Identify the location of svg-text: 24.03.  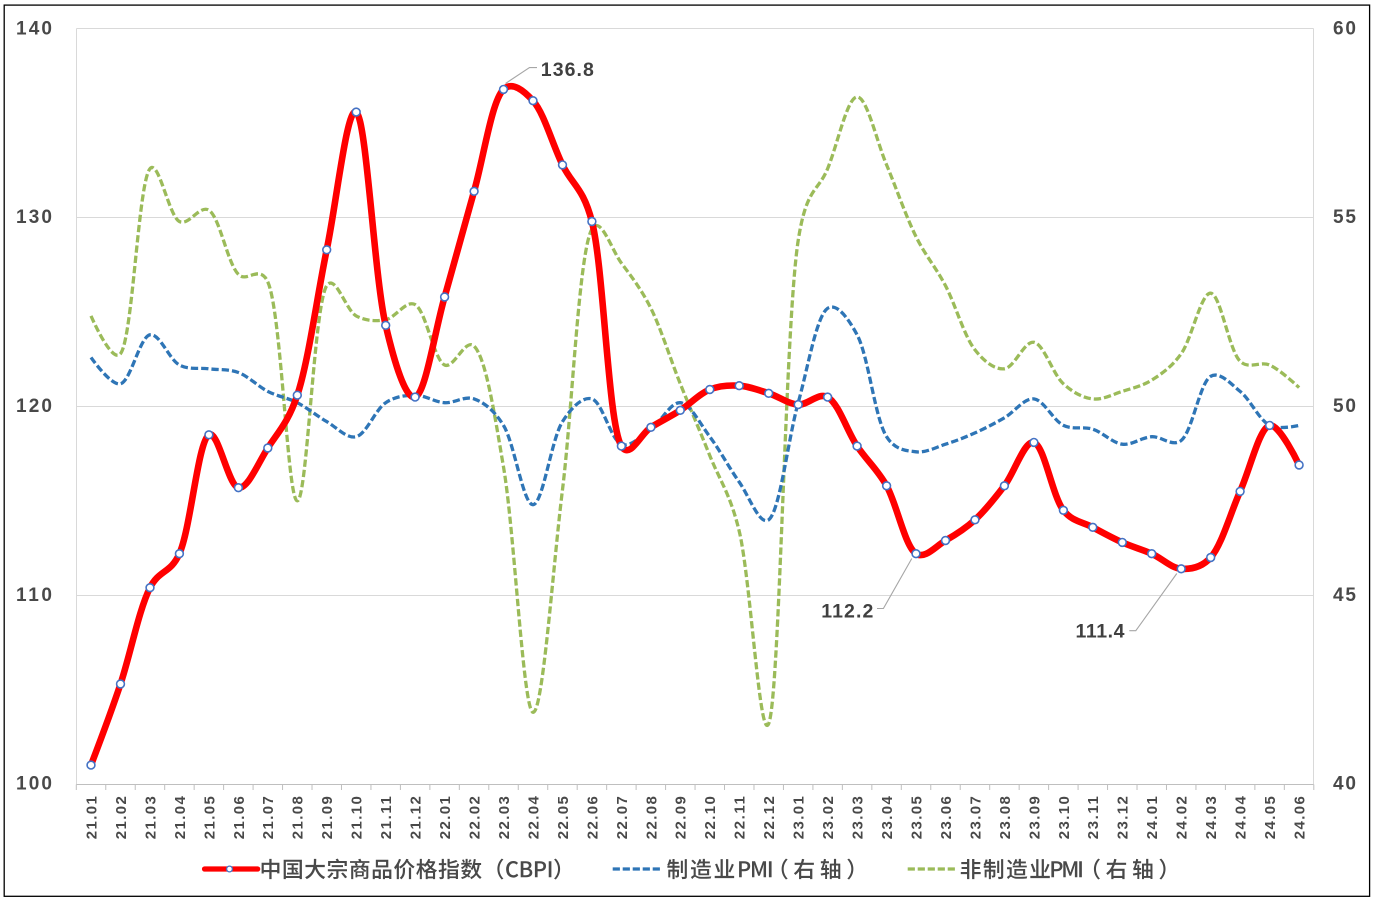
(1211, 817).